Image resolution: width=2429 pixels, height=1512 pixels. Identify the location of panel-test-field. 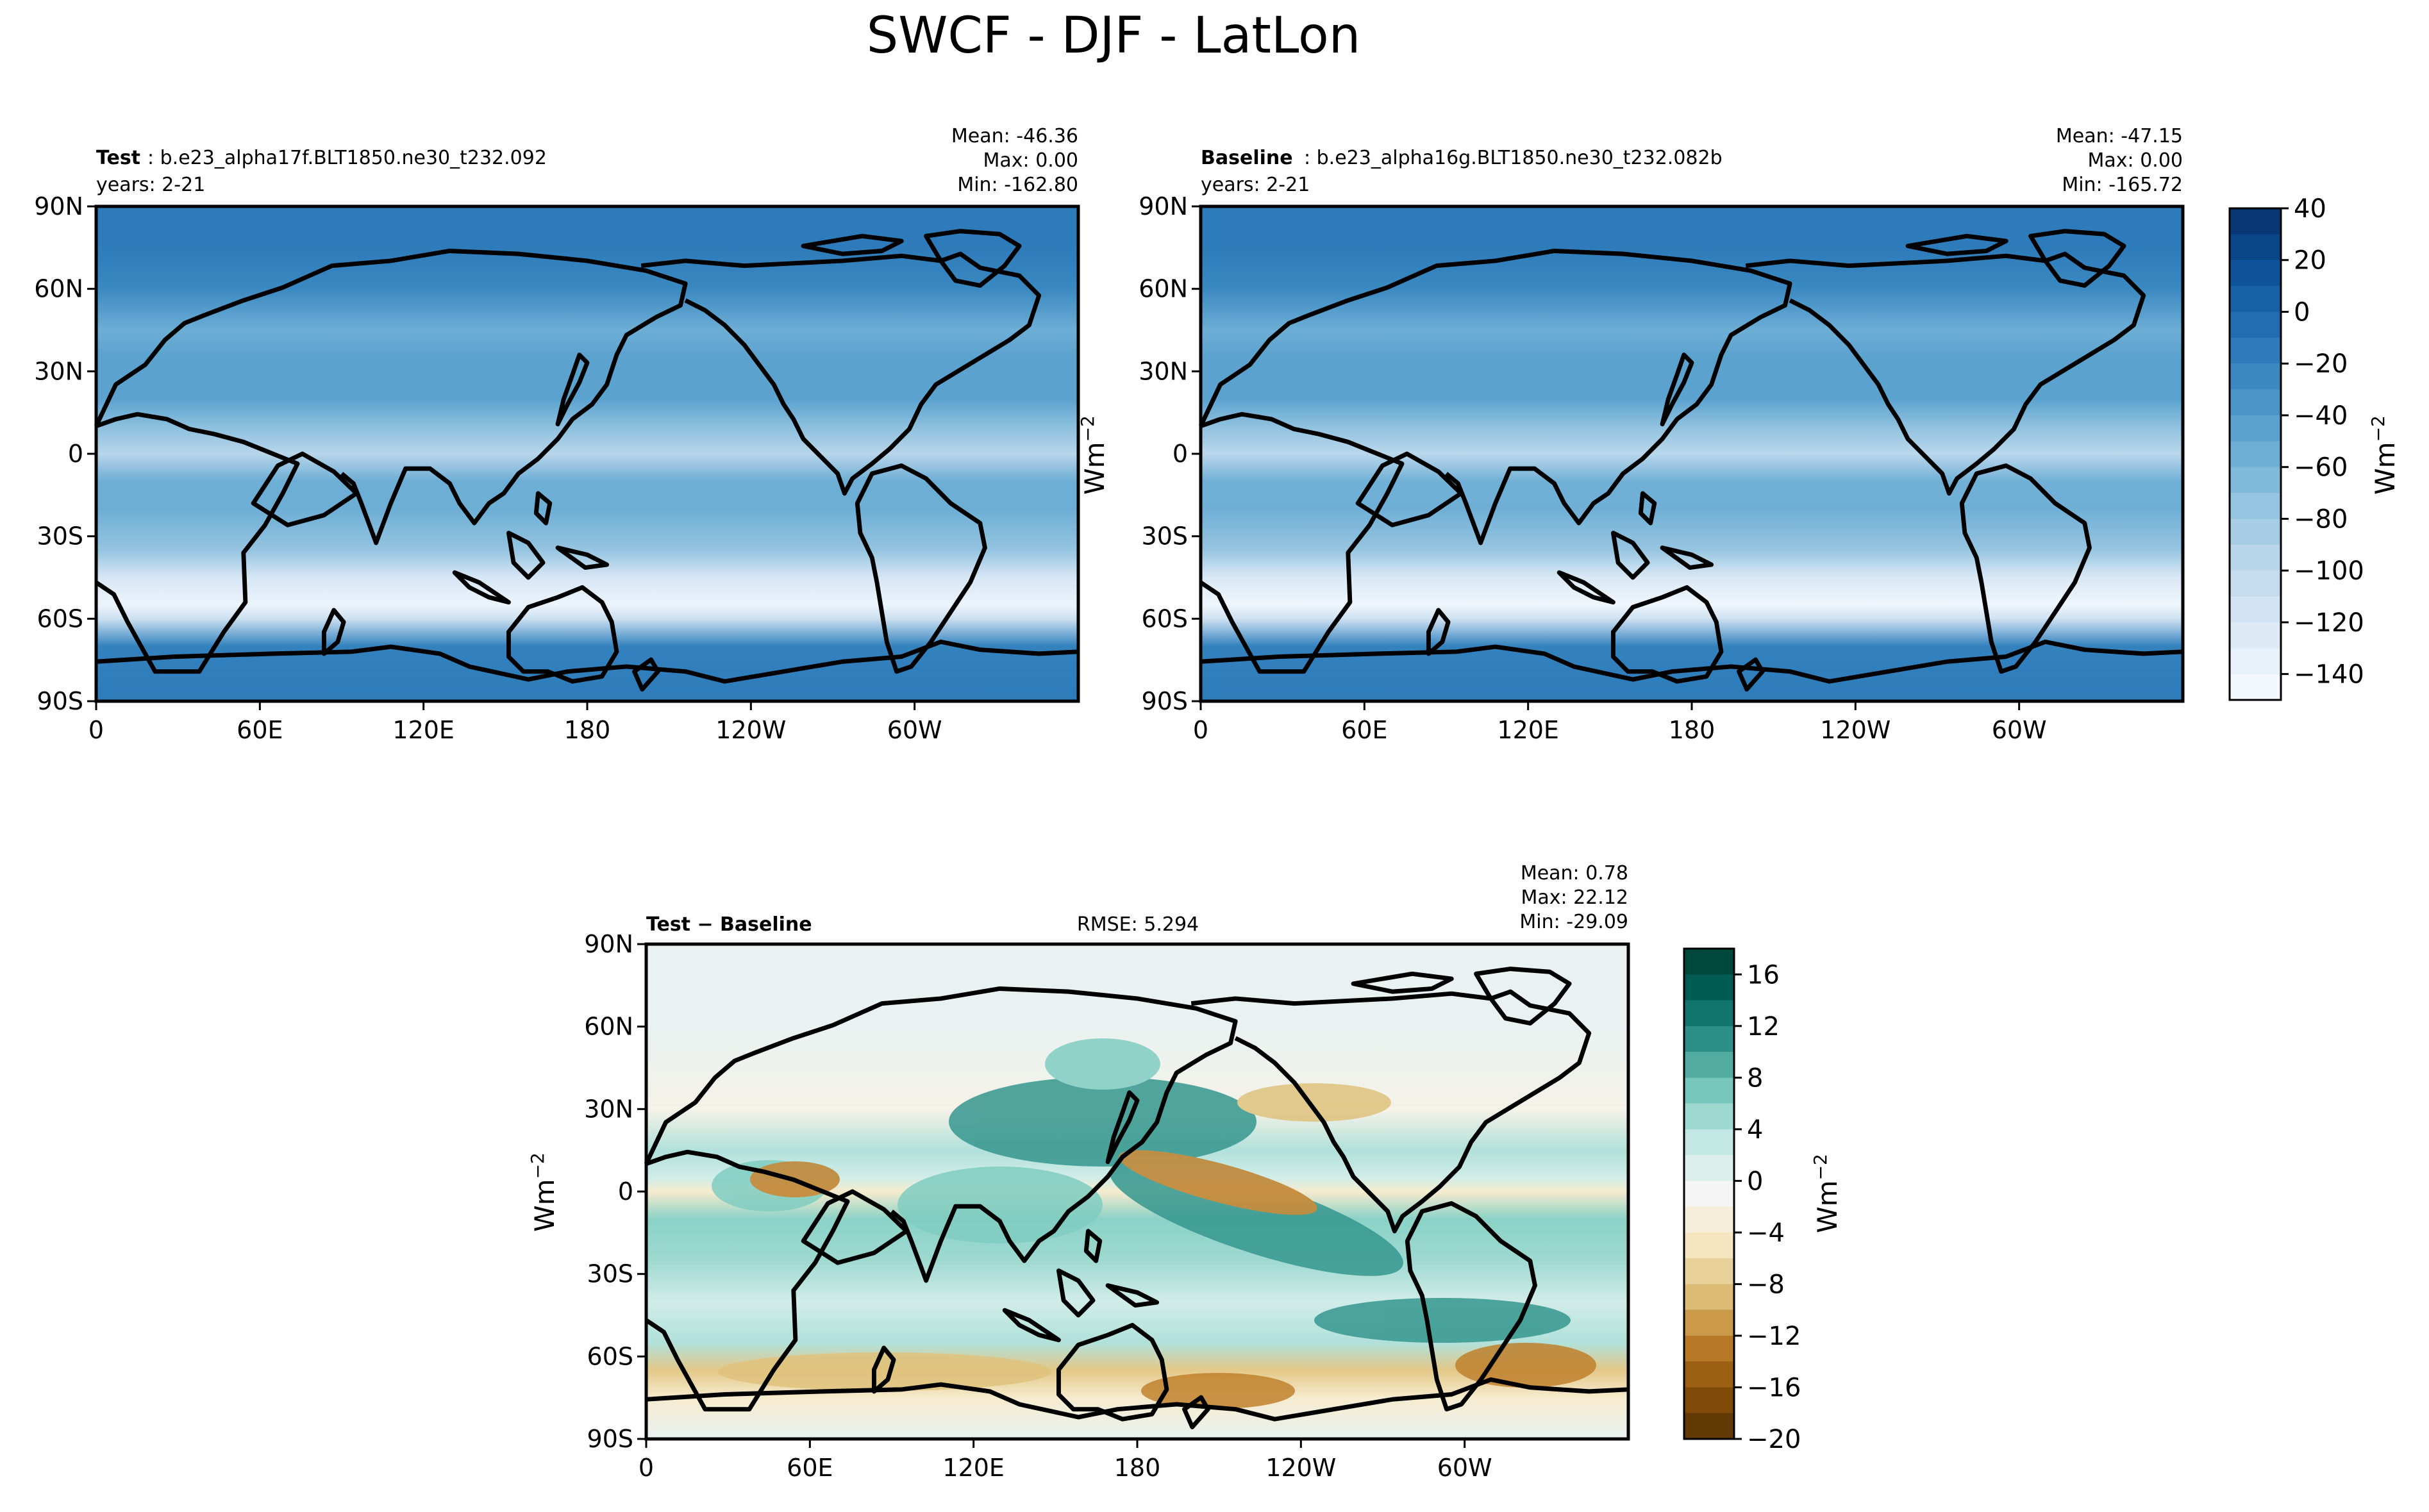
(587, 453).